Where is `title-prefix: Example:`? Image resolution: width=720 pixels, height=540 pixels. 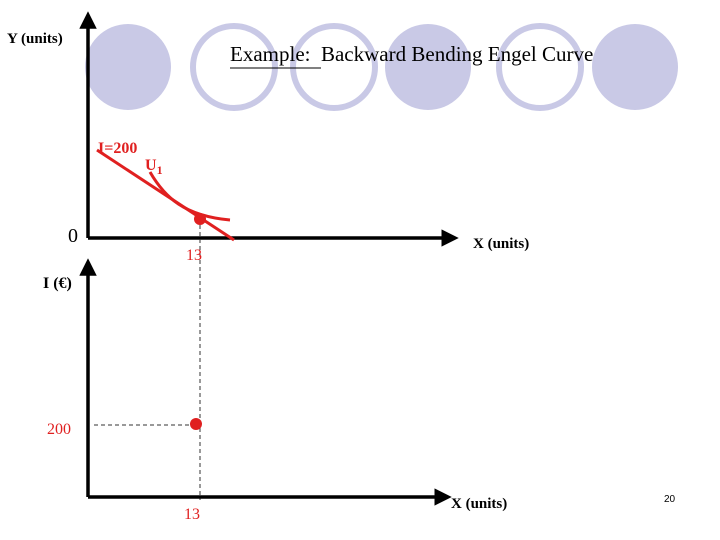 title-prefix: Example: is located at coordinates (270, 54).